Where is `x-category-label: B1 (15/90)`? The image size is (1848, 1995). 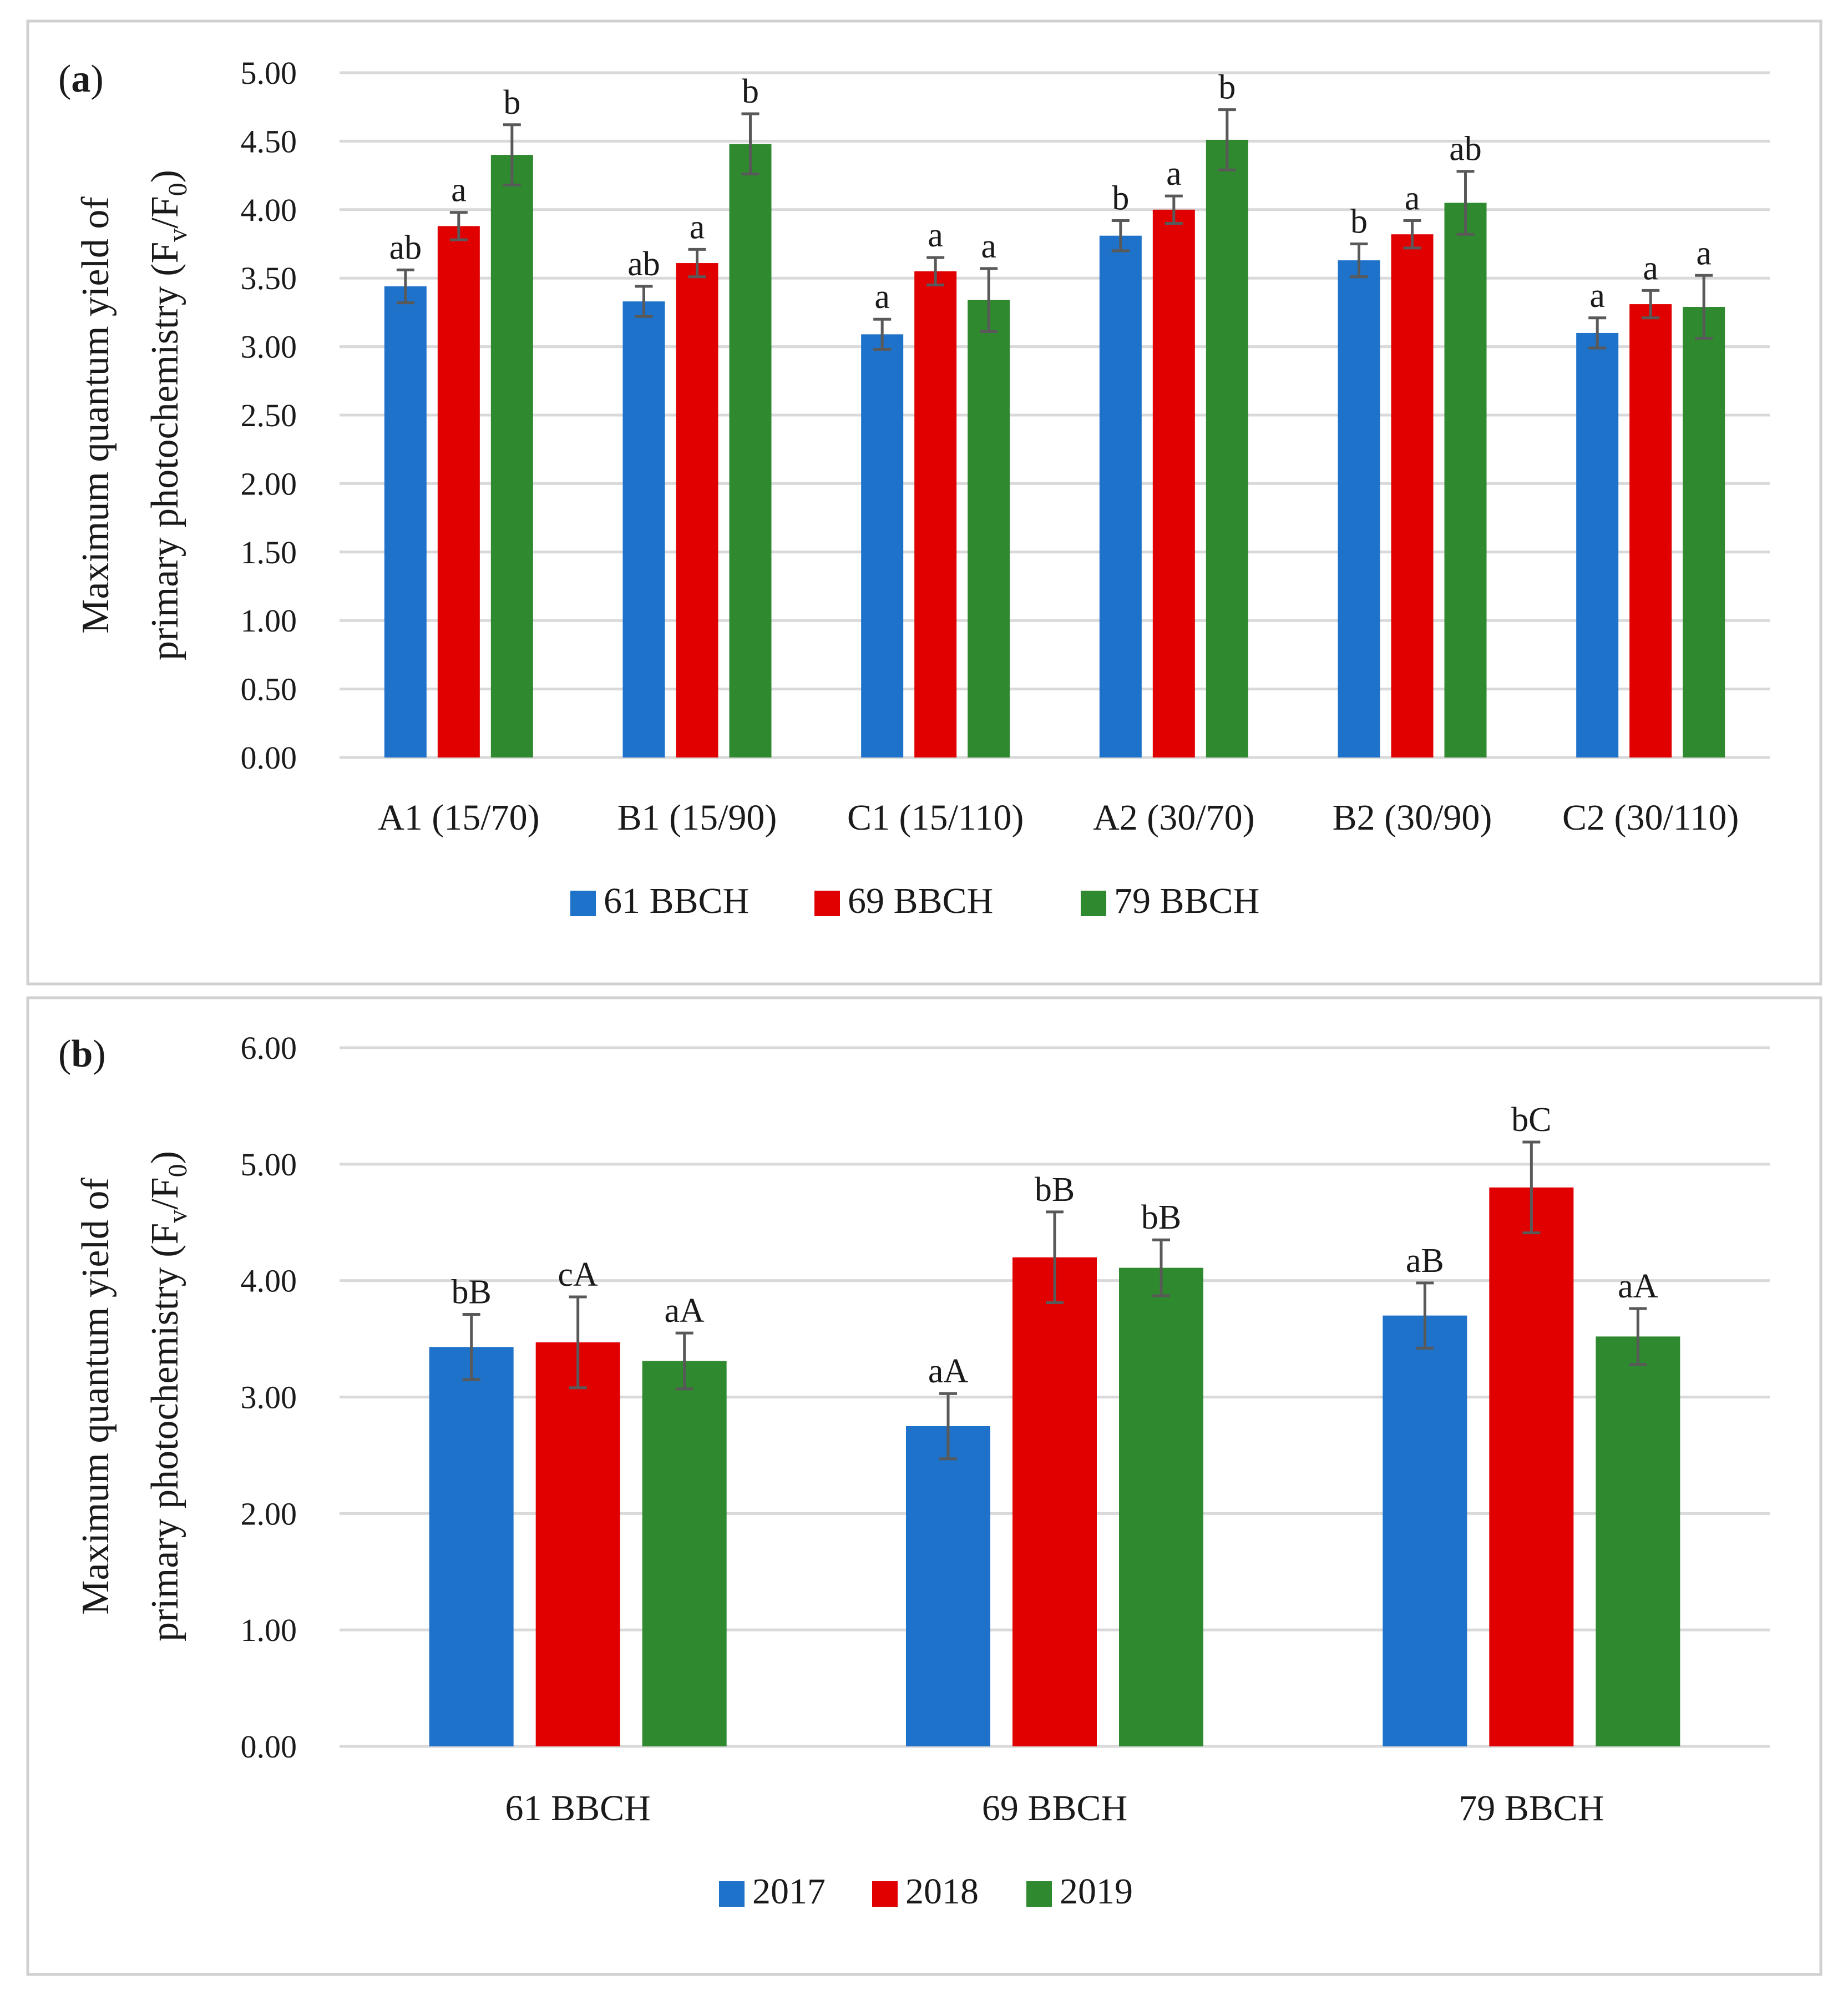 x-category-label: B1 (15/90) is located at coordinates (697, 817).